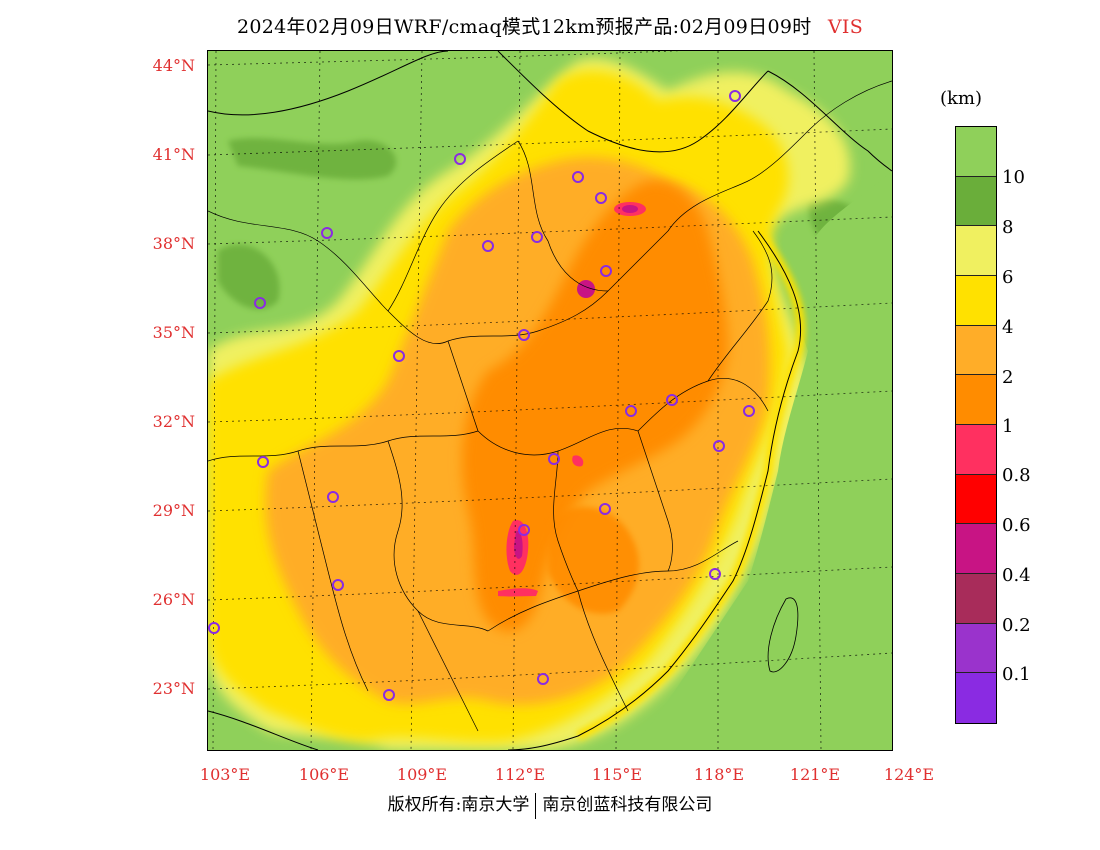 The width and height of the screenshot is (1100, 850). What do you see at coordinates (719, 774) in the screenshot?
I see `lon-label-118e: 118°E` at bounding box center [719, 774].